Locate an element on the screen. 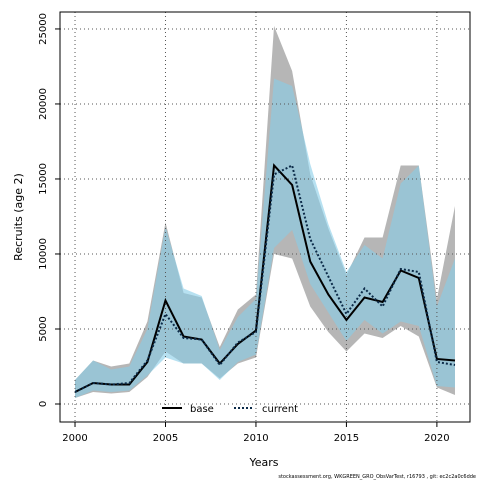 The height and width of the screenshot is (484, 480). x-axis-label: Years is located at coordinates (263, 462).